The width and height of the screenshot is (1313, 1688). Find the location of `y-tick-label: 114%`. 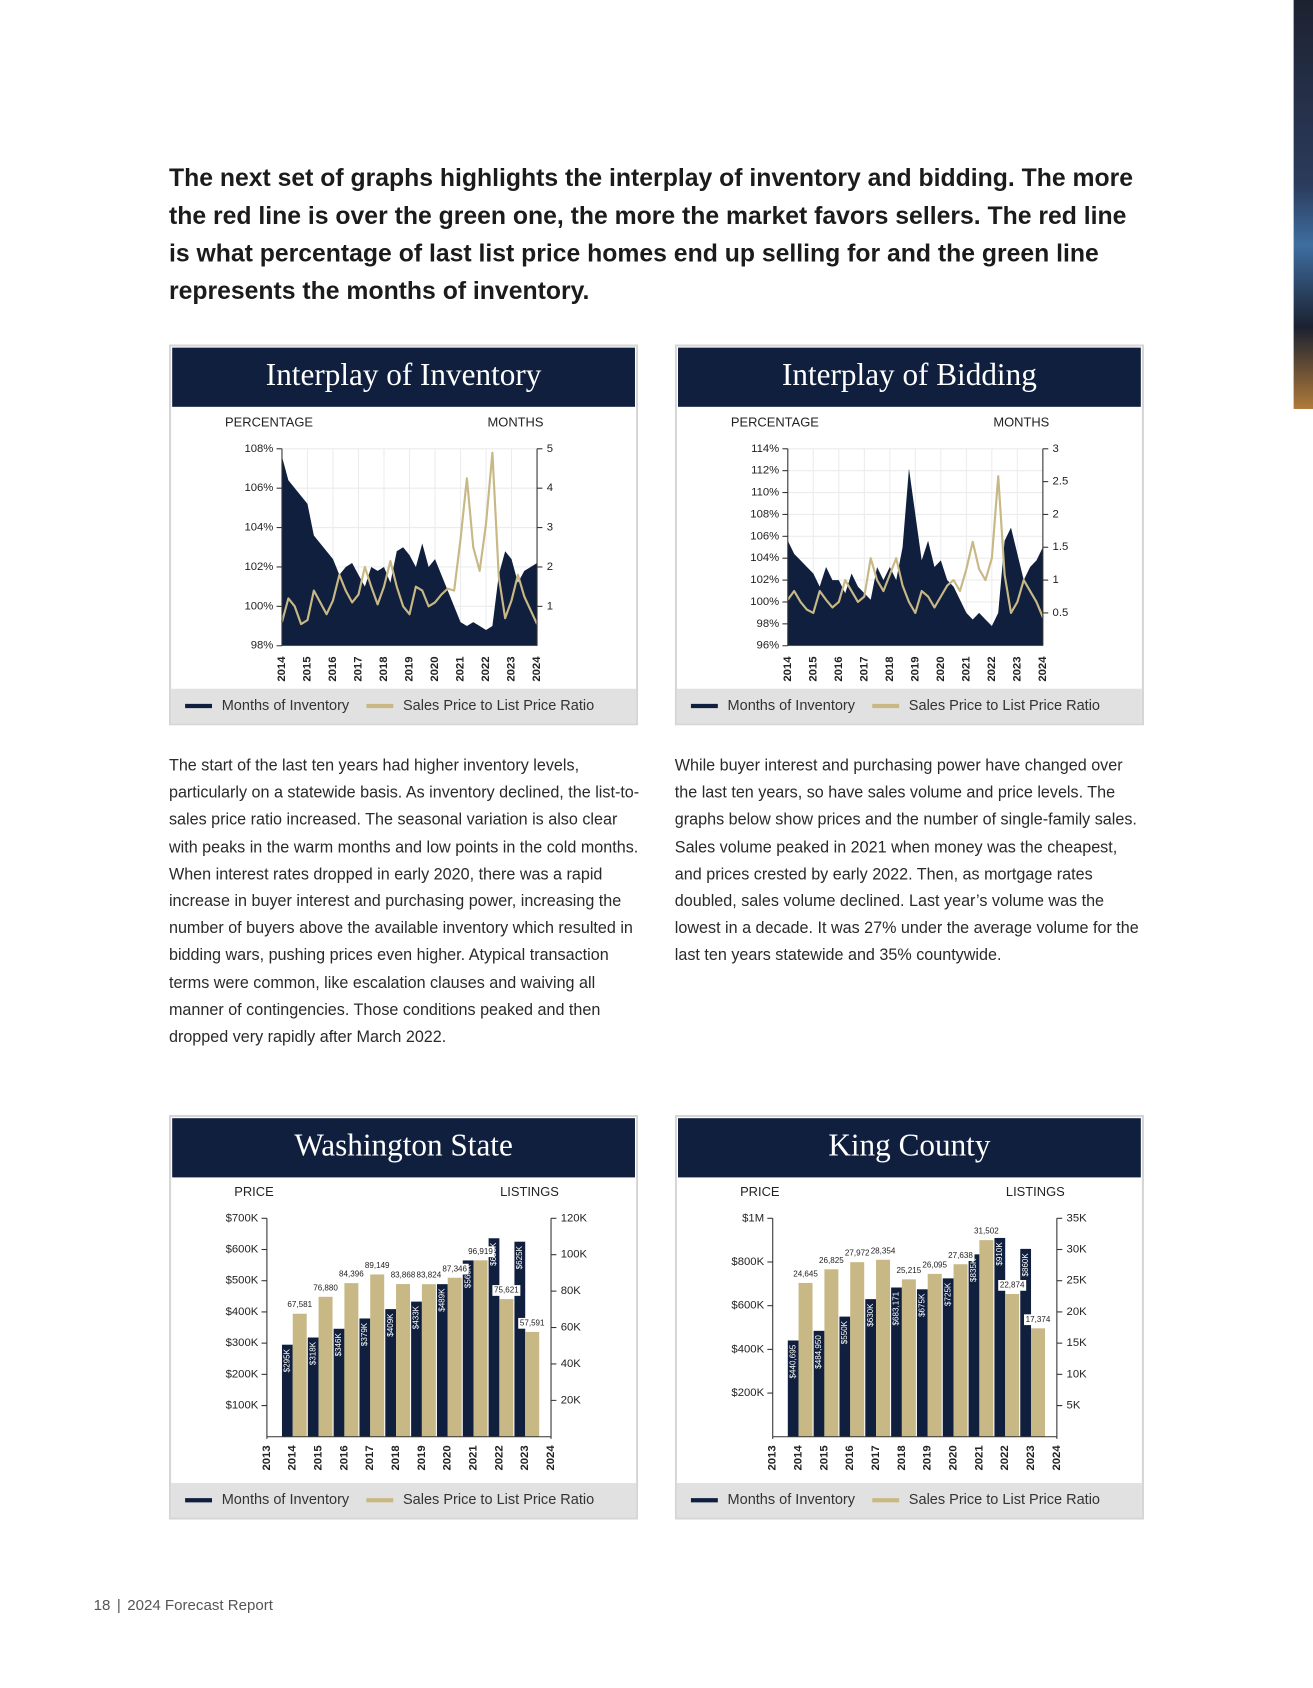

y-tick-label: 114% is located at coordinates (765, 449).